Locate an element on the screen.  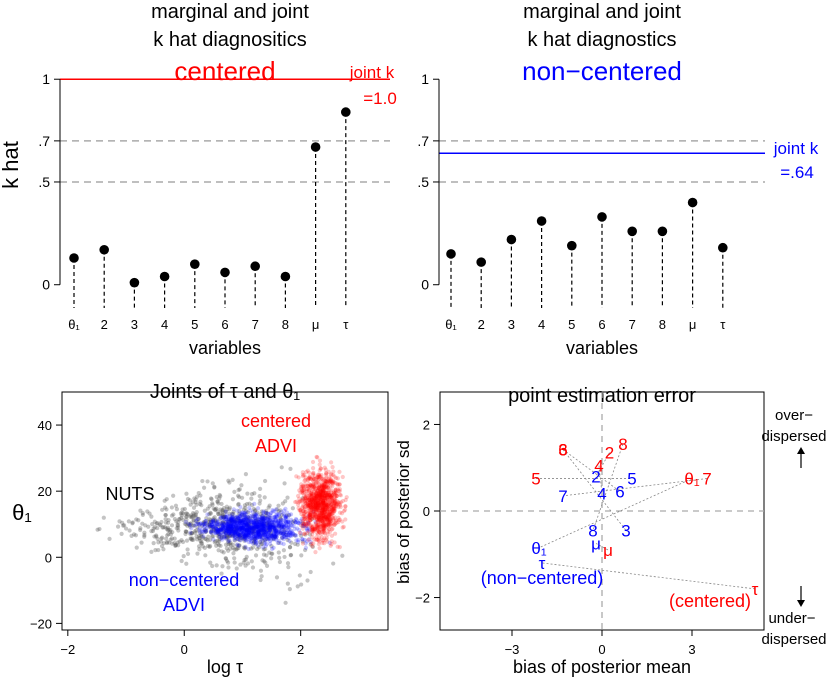
panel1-title-line2: k hat diagnositics is located at coordinates (229, 40).